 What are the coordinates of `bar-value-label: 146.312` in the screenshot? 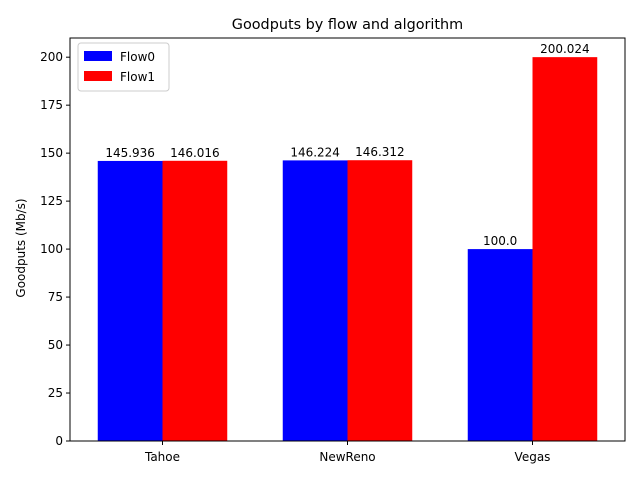 It's located at (380, 152).